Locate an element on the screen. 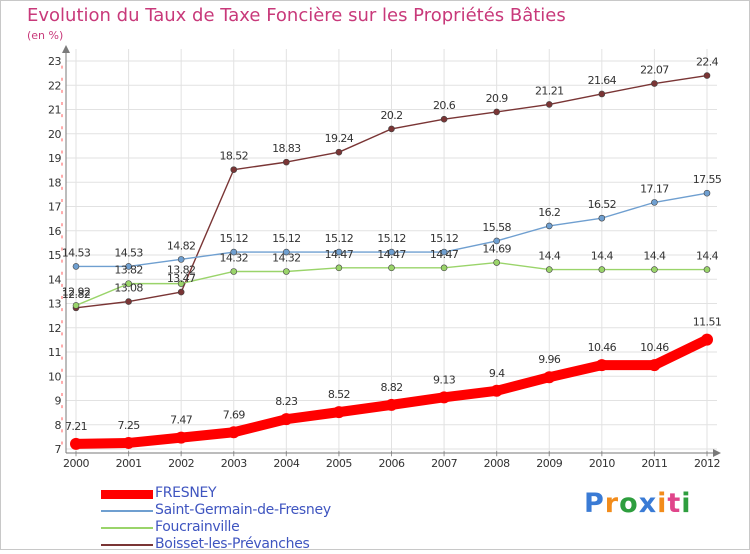  data-label-foucrainville: 12.92 is located at coordinates (76, 291).